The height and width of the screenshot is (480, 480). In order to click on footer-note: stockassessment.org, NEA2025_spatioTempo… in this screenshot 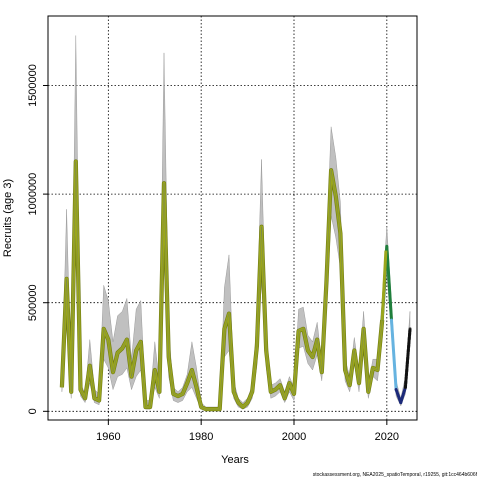, I will do `click(395, 475)`.